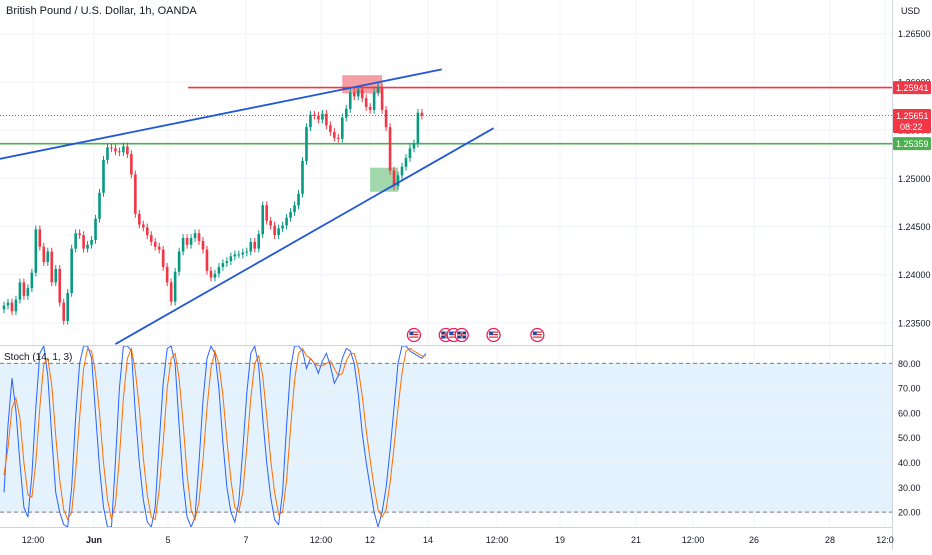  Describe the element at coordinates (370, 540) in the screenshot. I see `time-tick-label: 12` at that location.